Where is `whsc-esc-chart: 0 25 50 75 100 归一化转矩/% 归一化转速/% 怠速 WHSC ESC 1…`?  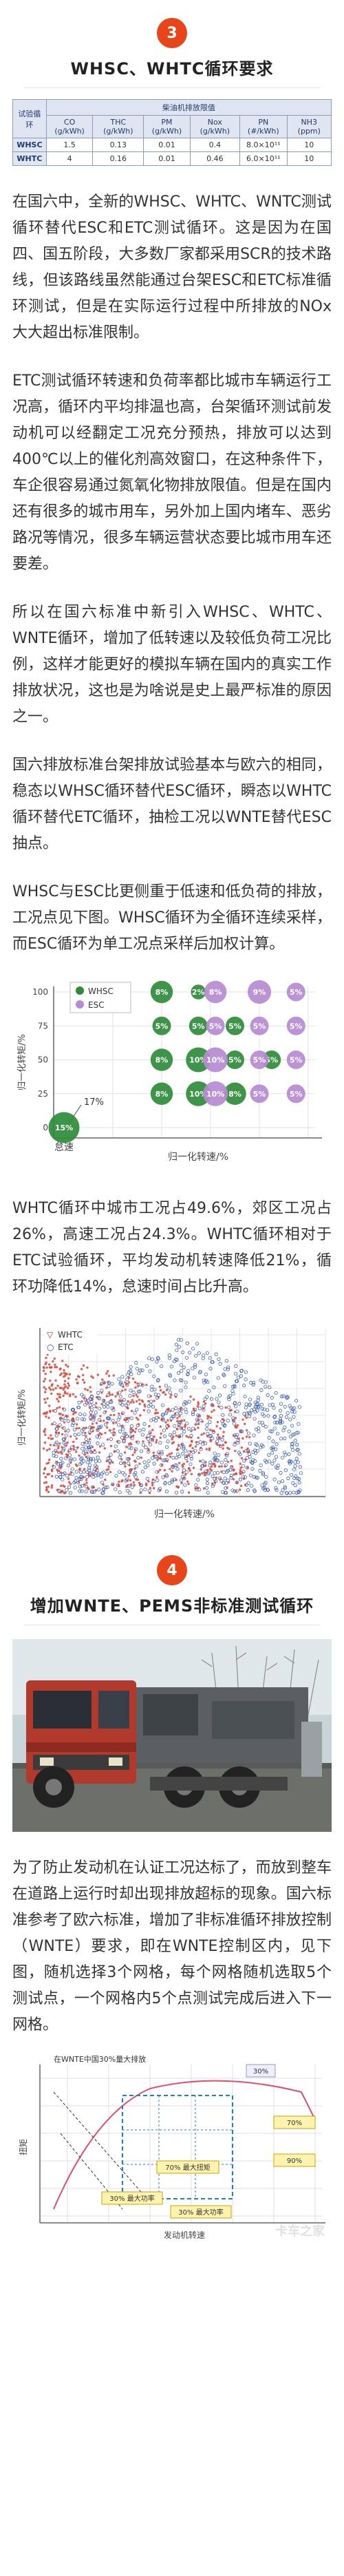
whsc-esc-chart: 0 25 50 75 100 归一化转矩/% 归一化转速/% 怠速 WHSC ESC 1… is located at coordinates (172, 1073).